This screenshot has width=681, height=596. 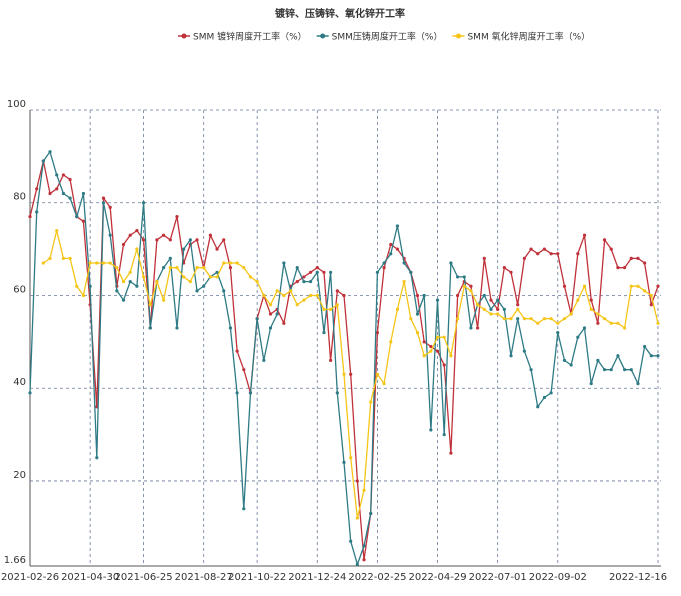 What do you see at coordinates (387, 37) in the screenshot?
I see `legend-label: SMM压铸周度开工率（%）` at bounding box center [387, 37].